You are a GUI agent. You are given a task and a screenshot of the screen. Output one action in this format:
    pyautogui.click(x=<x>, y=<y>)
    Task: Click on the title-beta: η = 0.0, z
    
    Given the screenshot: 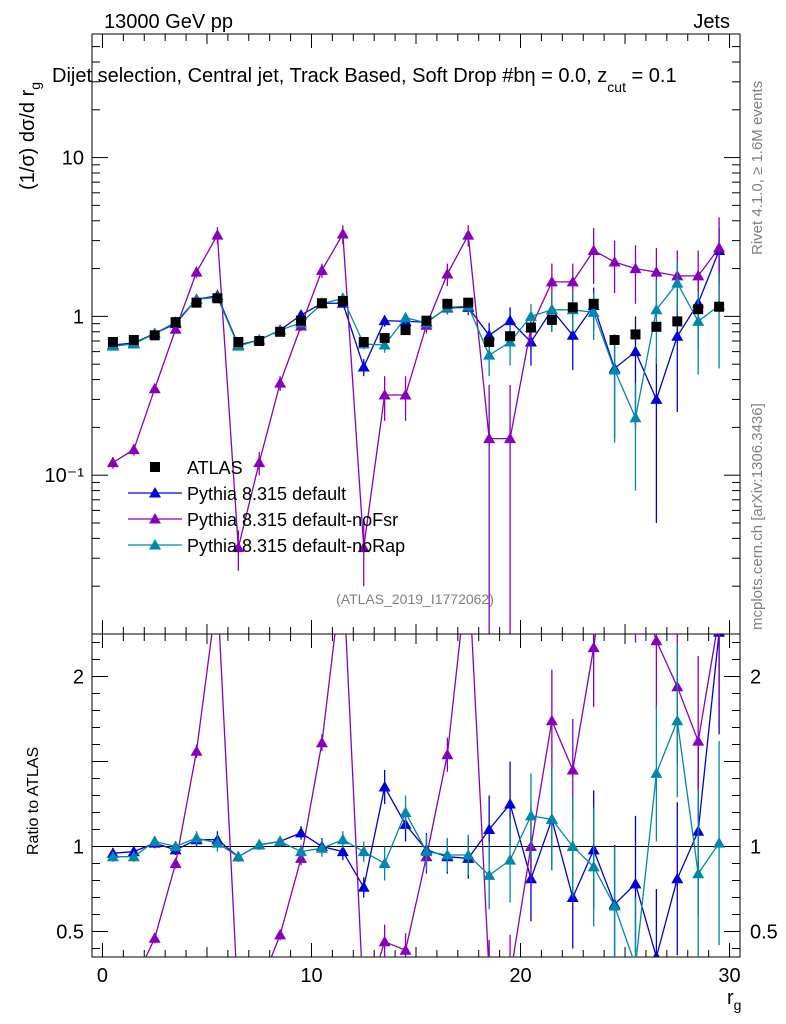 What is the action you would take?
    pyautogui.click(x=565, y=76)
    